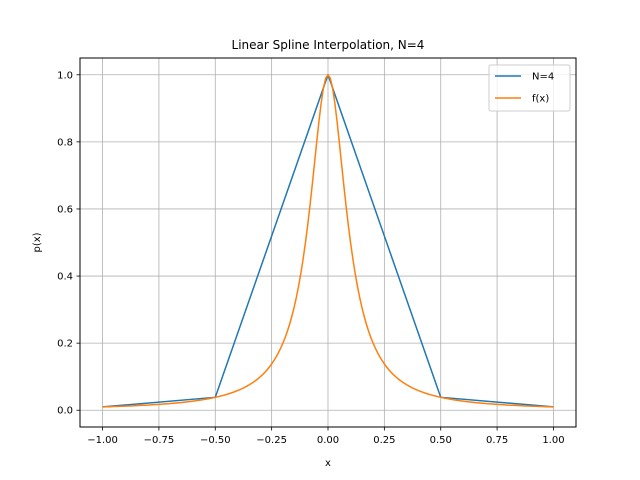  I want to click on legend-box, so click(529, 88).